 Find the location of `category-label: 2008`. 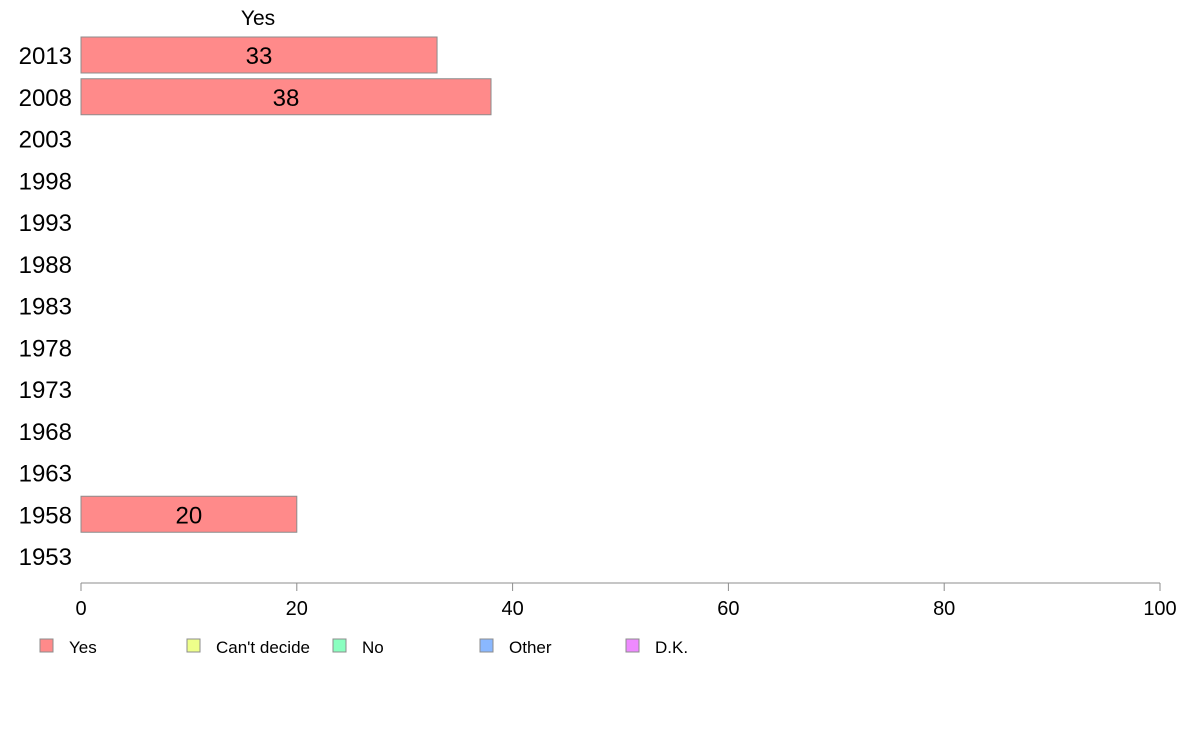

category-label: 2008 is located at coordinates (45, 98).